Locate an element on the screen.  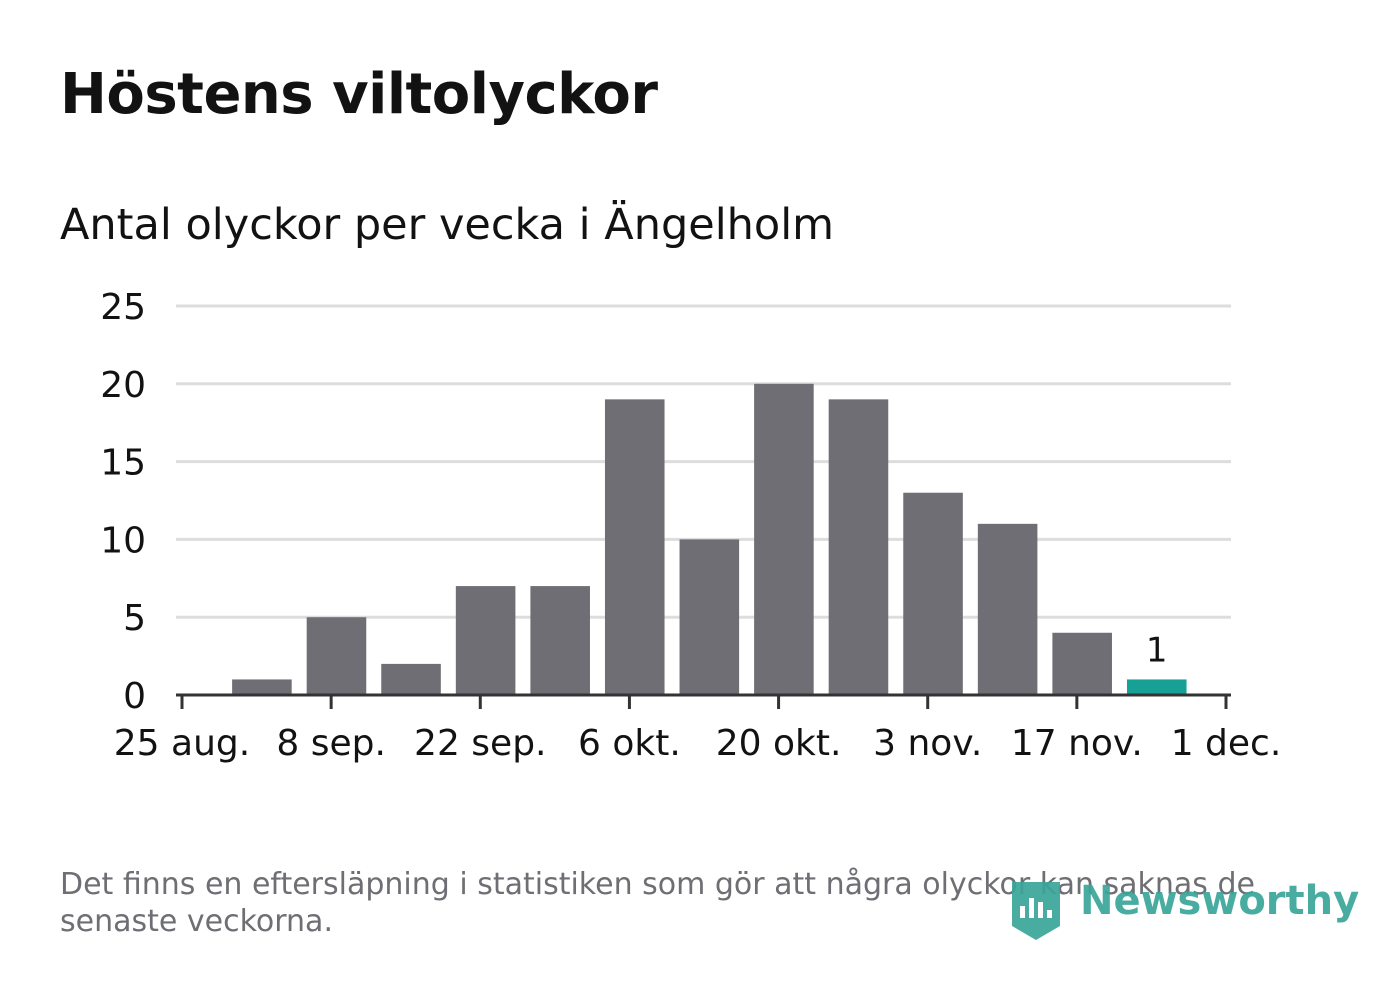
chart-subtitle: Antal olyckor per vecka i Ängelholm is located at coordinates (447, 225).